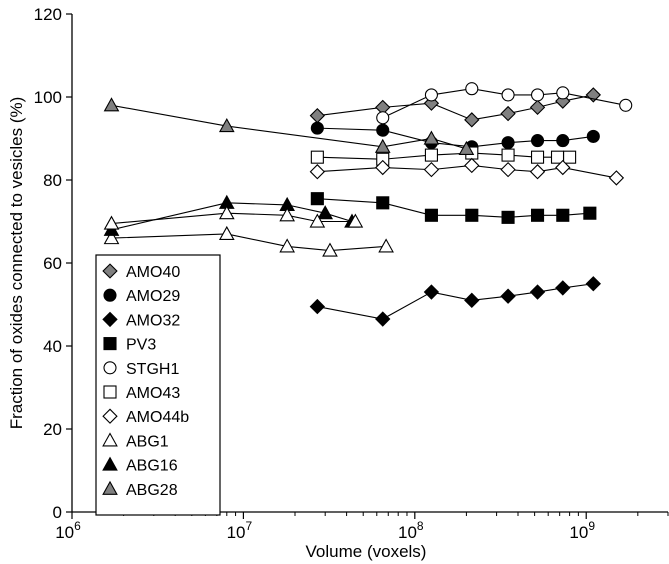  I want to click on series-pv3, so click(453, 208).